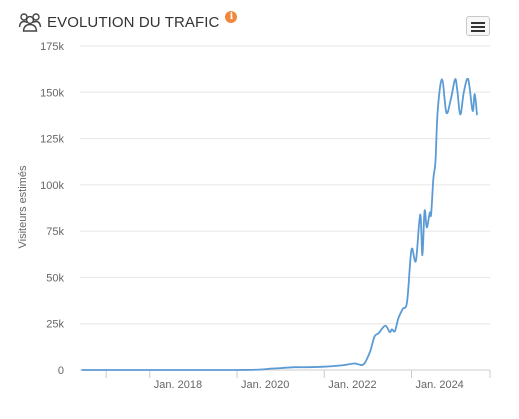 The width and height of the screenshot is (519, 419). Describe the element at coordinates (55, 278) in the screenshot. I see `y-tick-label: 50k` at that location.